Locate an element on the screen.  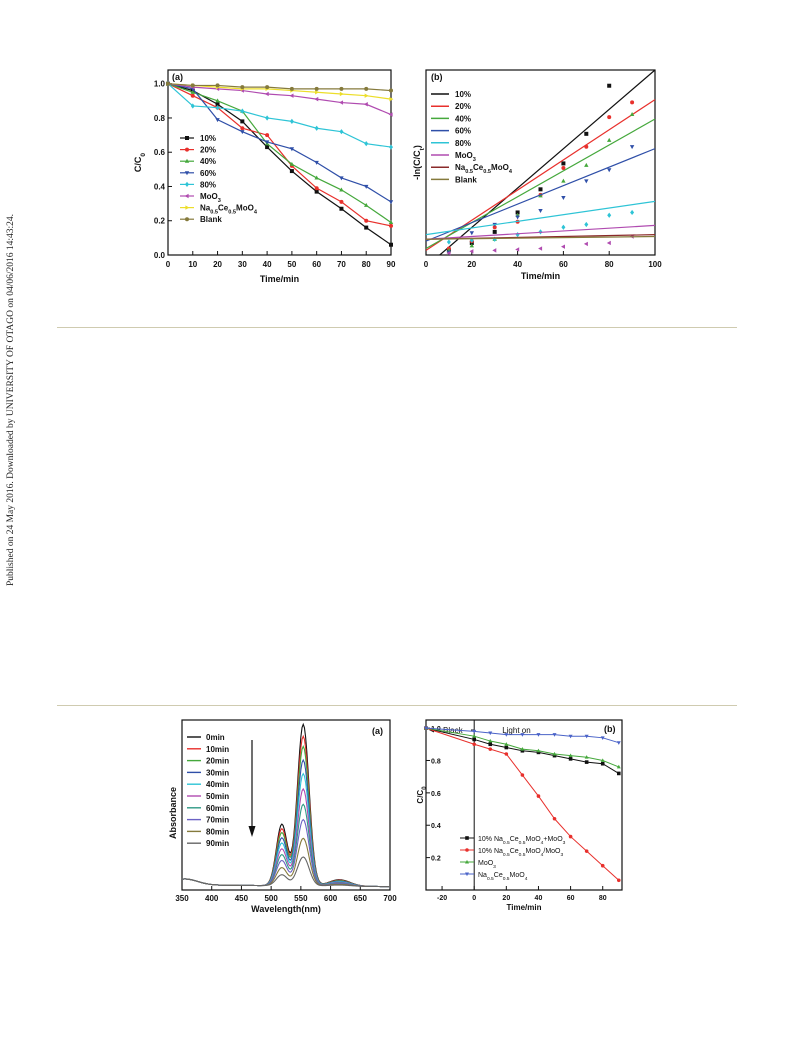
series-Na0.5Ce0.5MoO4 is located at coordinates (522, 735).